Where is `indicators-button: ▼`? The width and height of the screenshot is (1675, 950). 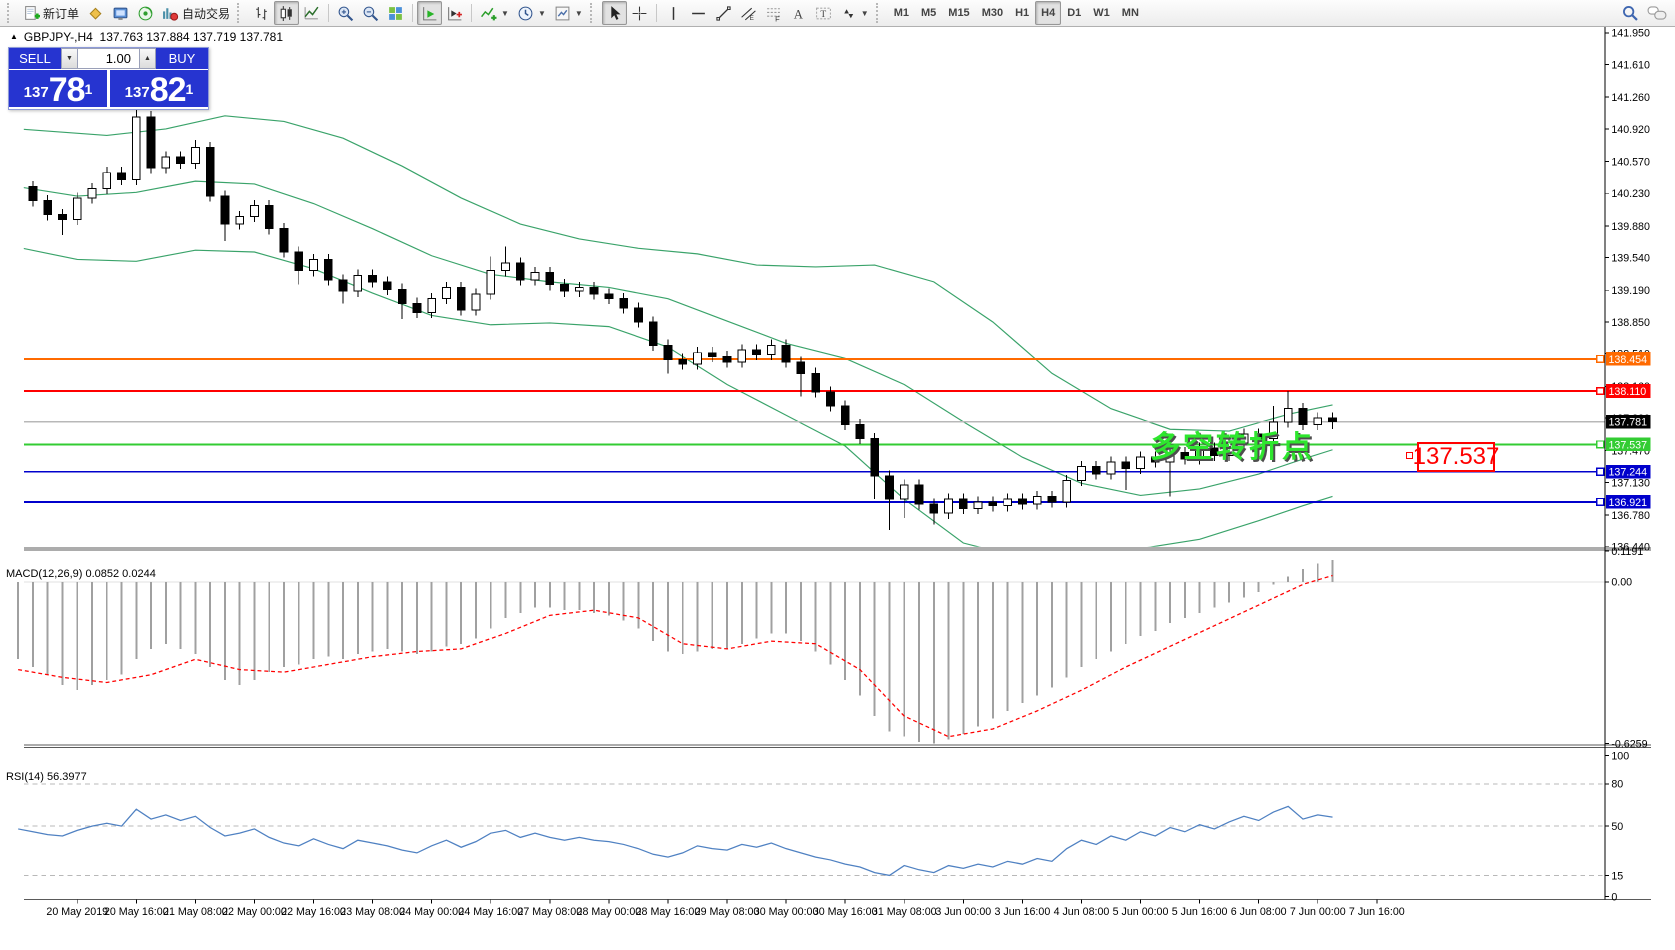
indicators-button: ▼ is located at coordinates (494, 13).